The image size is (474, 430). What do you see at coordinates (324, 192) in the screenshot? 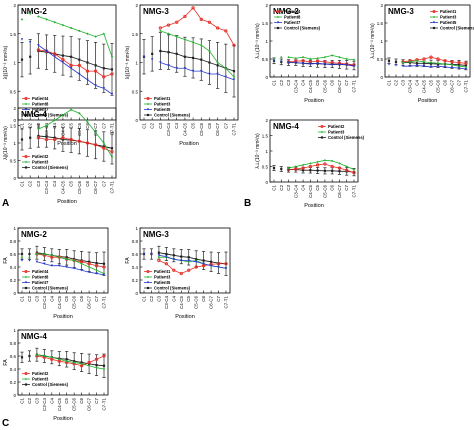
I see `x-tick-label: C5-C6` at bounding box center [324, 192].